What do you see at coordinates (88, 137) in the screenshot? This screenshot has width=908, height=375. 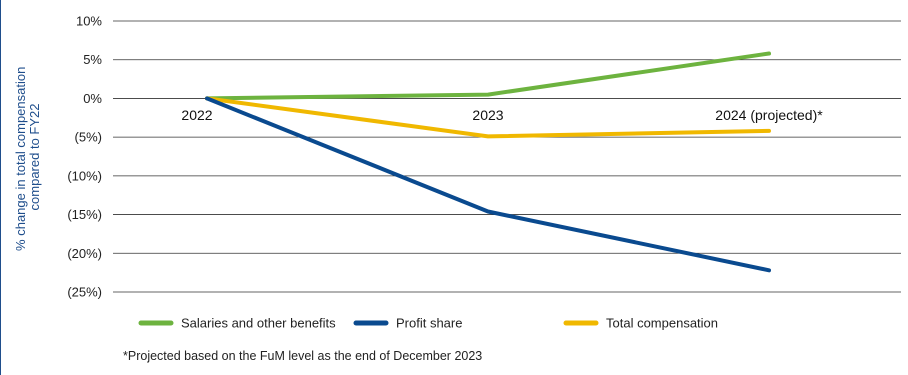 I see `y-tick-label: (5%)` at bounding box center [88, 137].